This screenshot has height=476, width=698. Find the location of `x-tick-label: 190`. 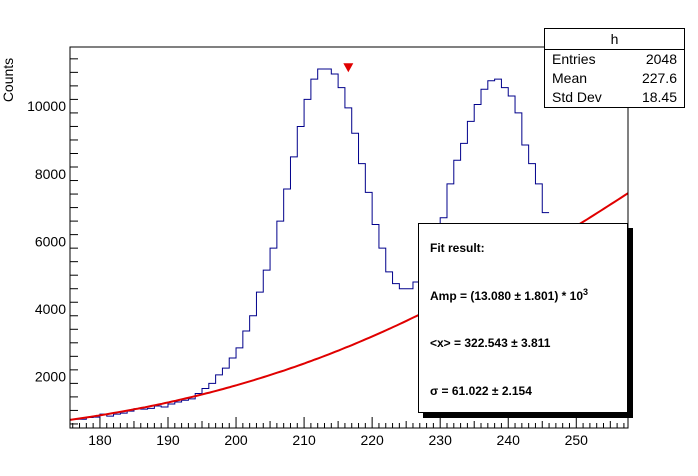

x-tick-label: 190 is located at coordinates (168, 440).